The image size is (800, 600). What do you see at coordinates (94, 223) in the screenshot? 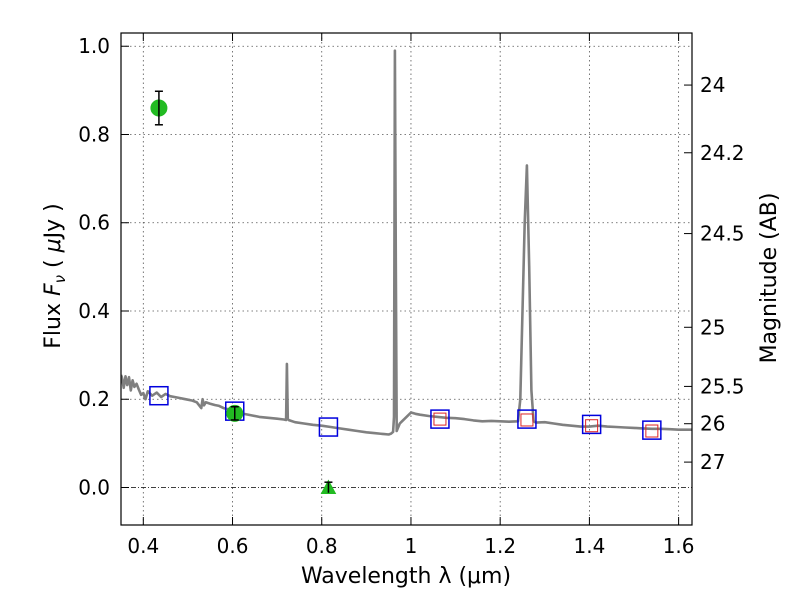
I see `y-tick-label: 0.6` at bounding box center [94, 223].